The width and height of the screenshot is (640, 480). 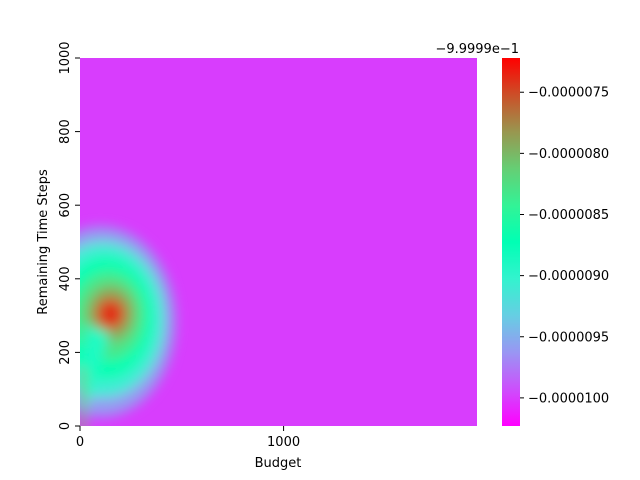 What do you see at coordinates (568, 93) in the screenshot?
I see `colorbar-tick-label: −0.0000075` at bounding box center [568, 93].